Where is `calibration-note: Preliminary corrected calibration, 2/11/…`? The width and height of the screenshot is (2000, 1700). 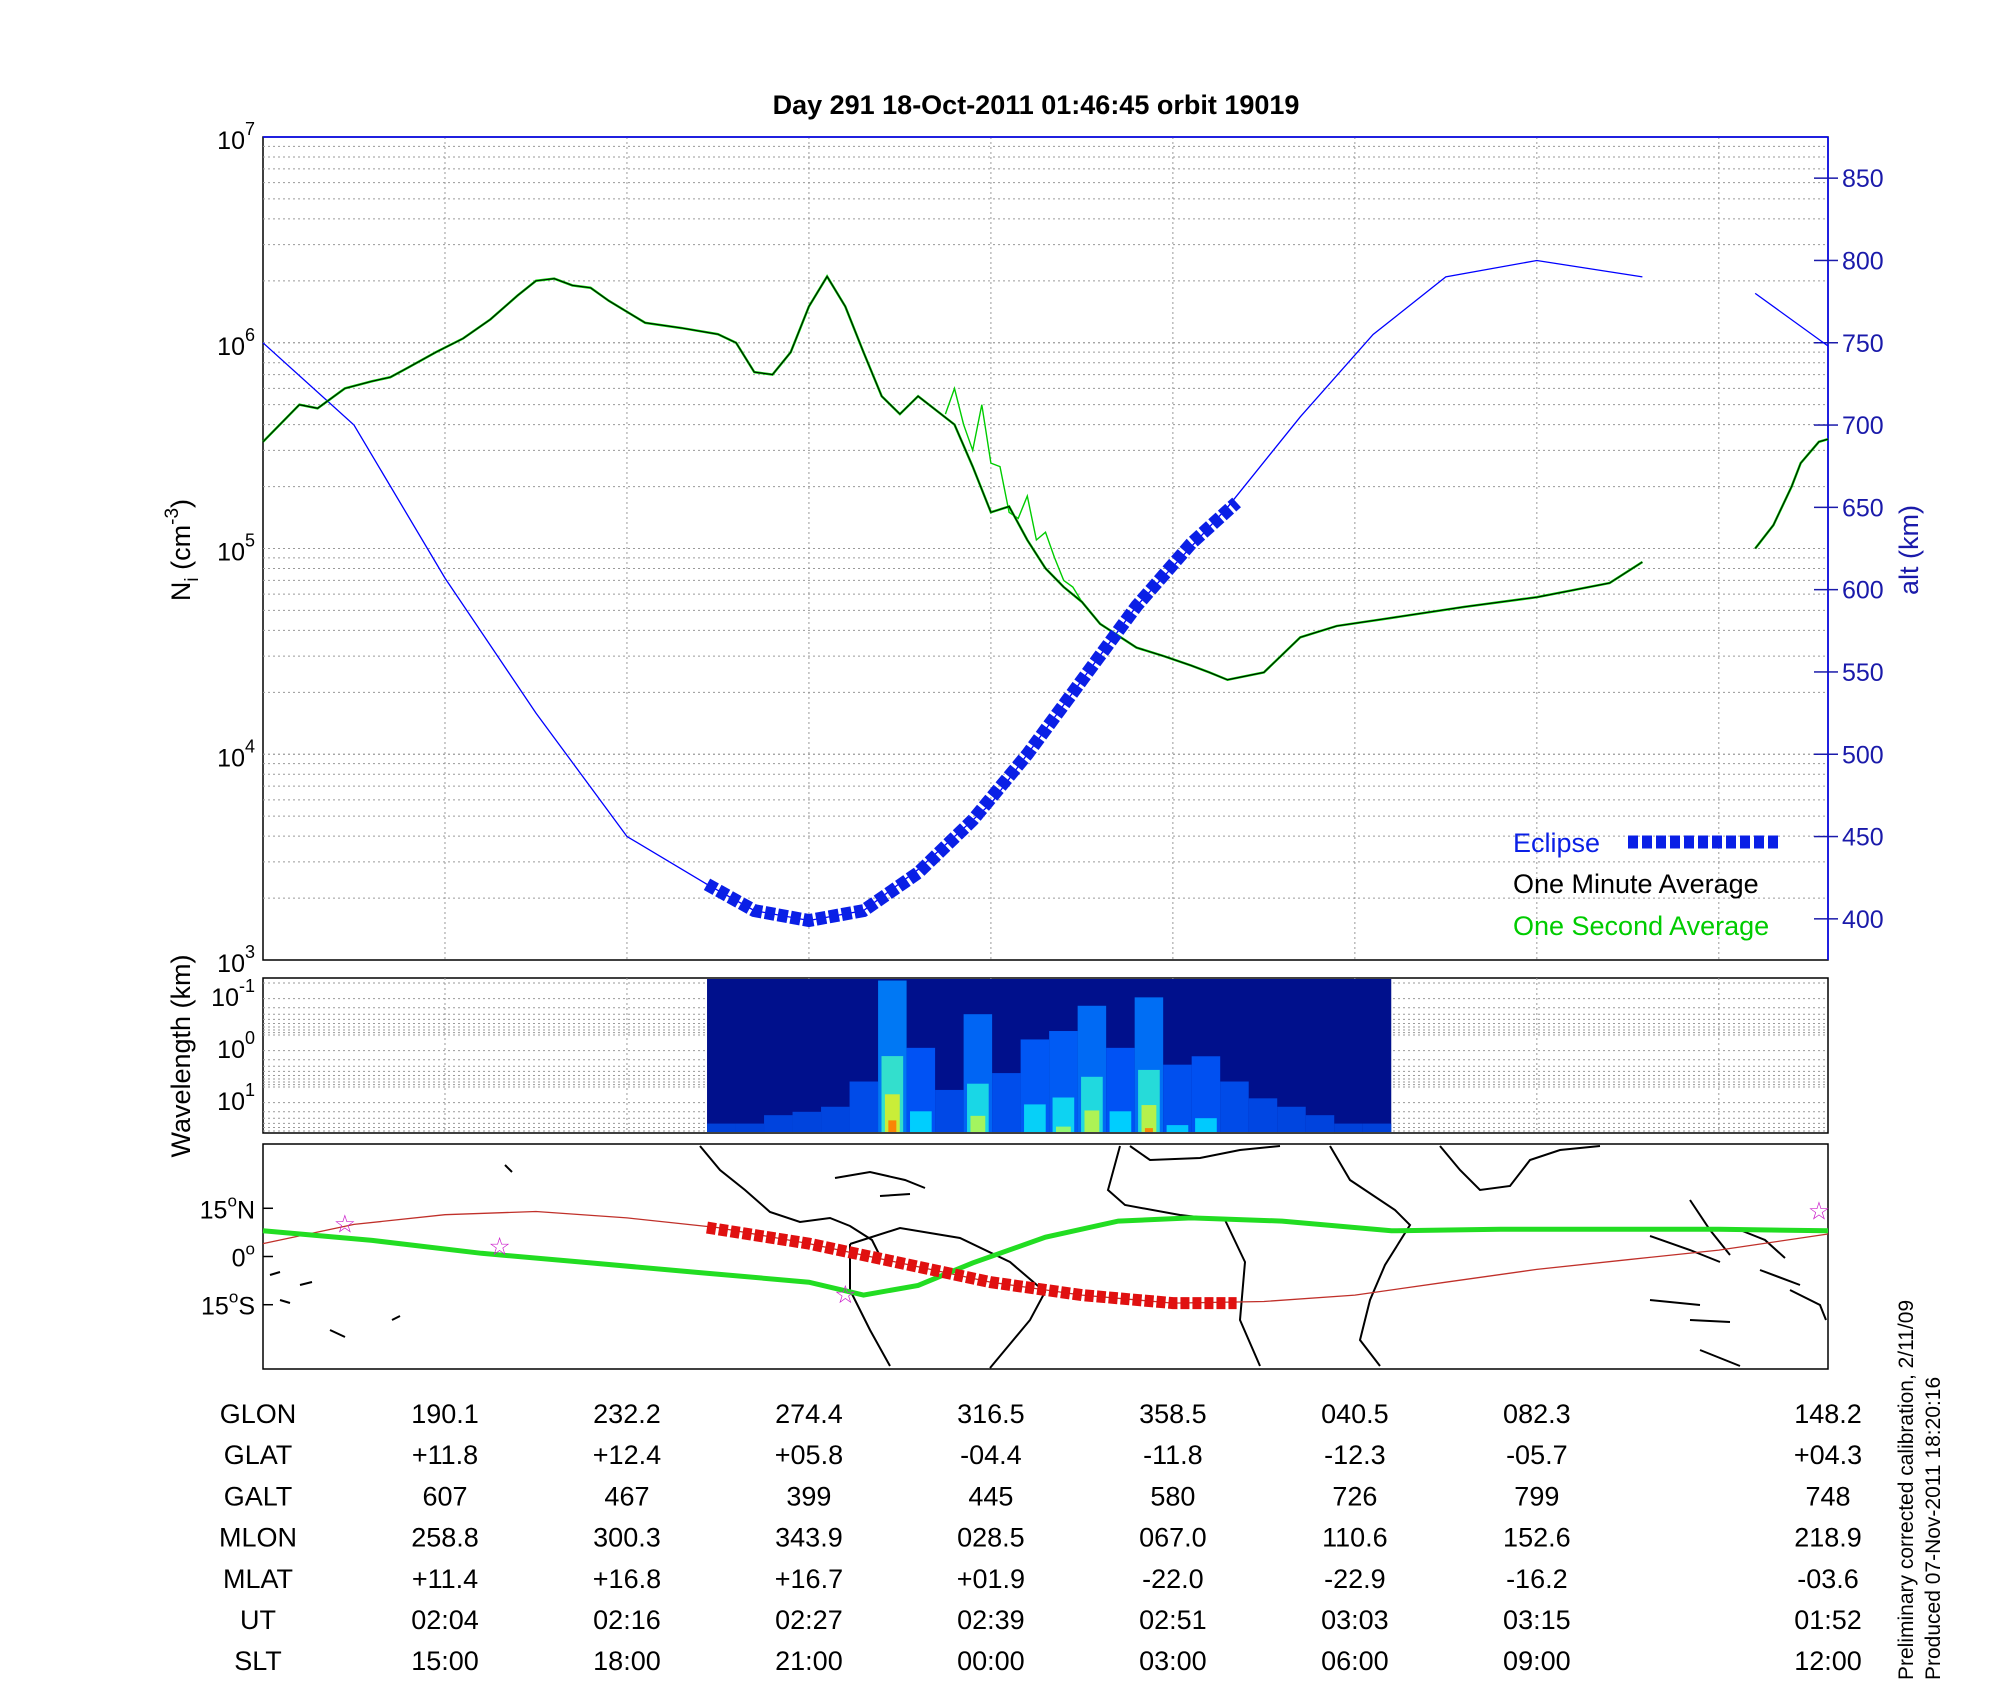
calibration-note: Preliminary corrected calibration, 2/11/… is located at coordinates (1906, 1490).